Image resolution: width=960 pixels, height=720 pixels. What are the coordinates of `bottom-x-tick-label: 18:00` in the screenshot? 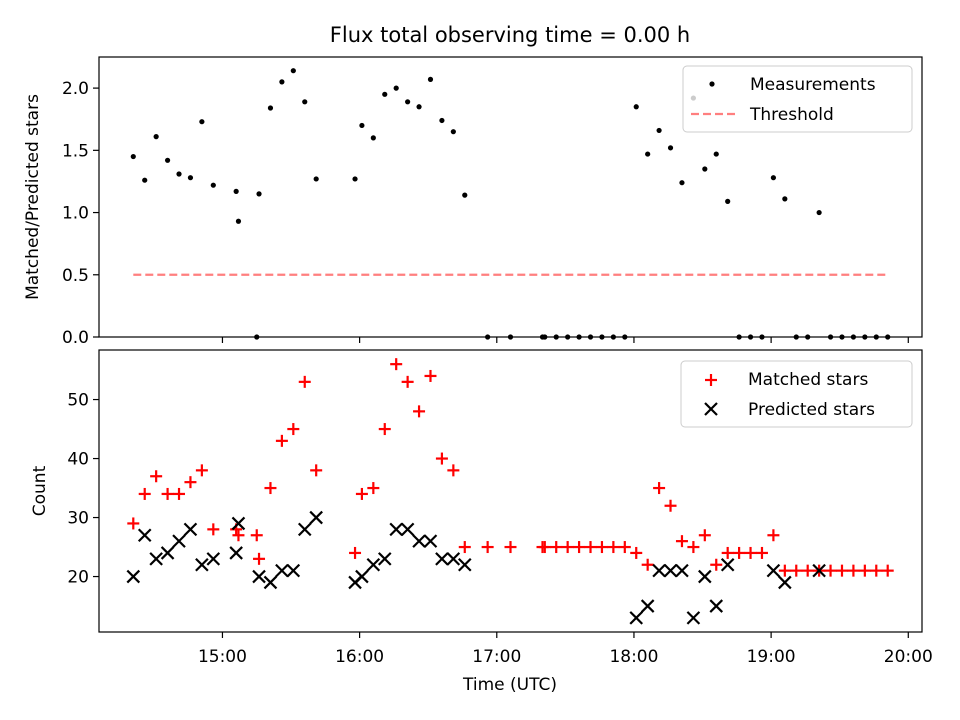 It's located at (633, 657).